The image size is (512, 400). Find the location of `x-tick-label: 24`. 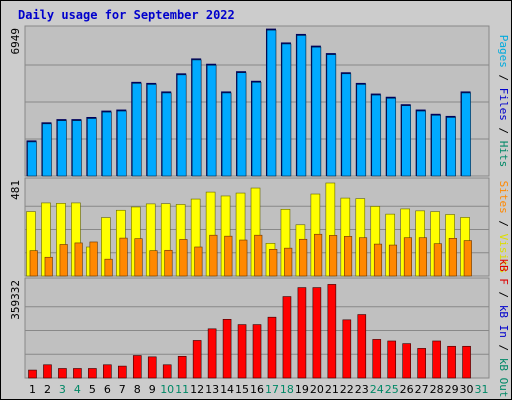

x-tick-label: 24 is located at coordinates (377, 389).